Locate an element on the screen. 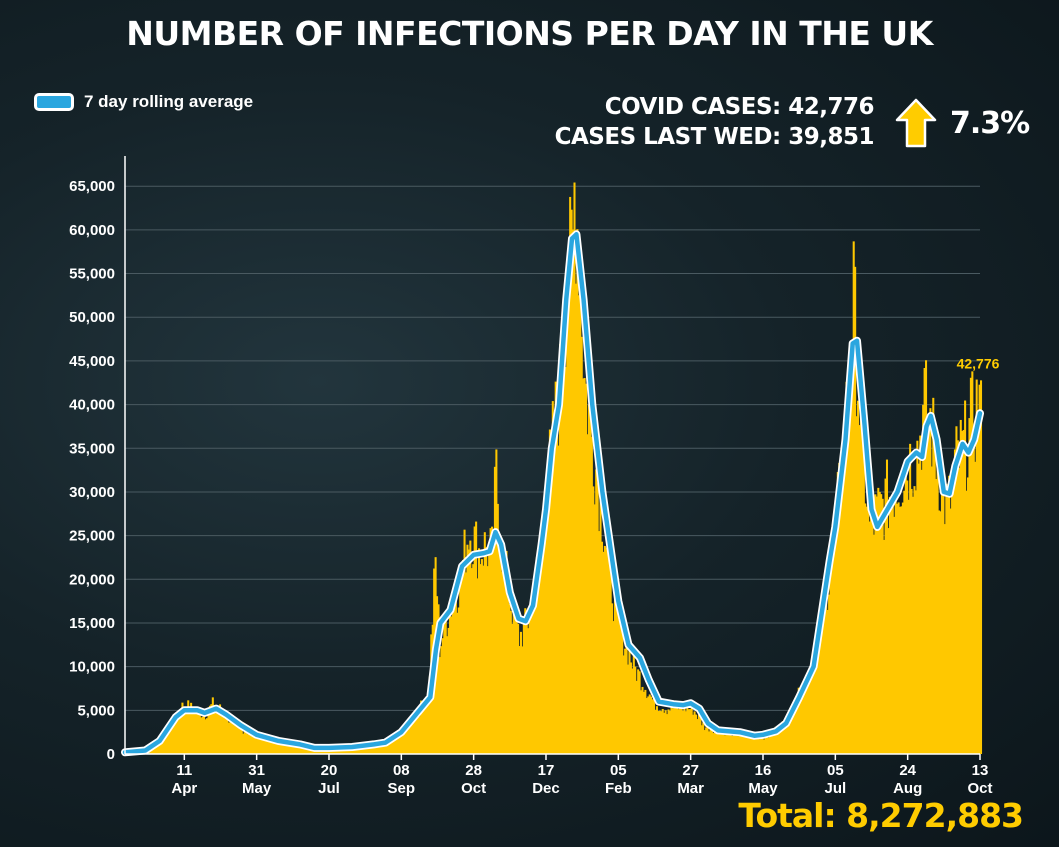  x-tick-month: Sep is located at coordinates (402, 788).